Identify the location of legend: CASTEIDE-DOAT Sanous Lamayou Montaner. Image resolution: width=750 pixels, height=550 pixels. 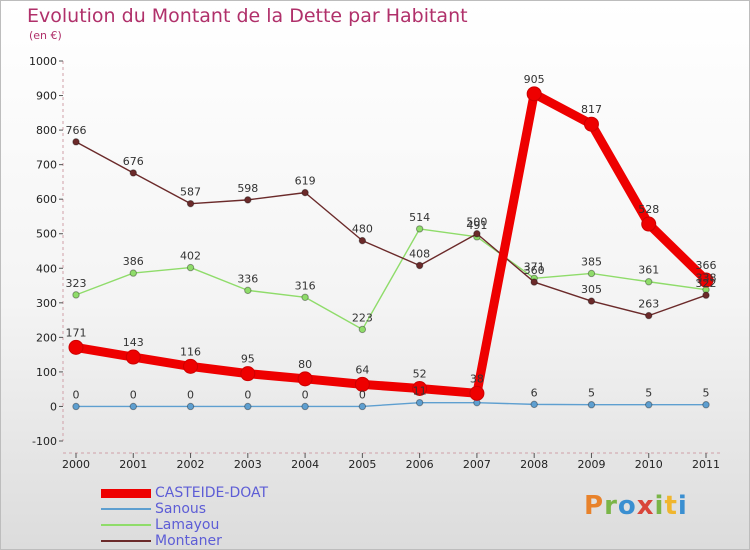
(231, 517).